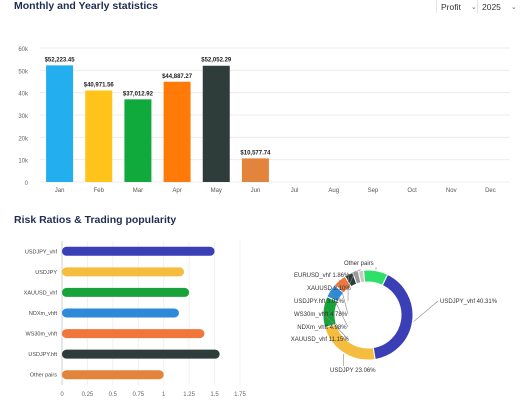 This screenshot has width=523, height=401. Describe the element at coordinates (27, 184) in the screenshot. I see `y-tick-label: 0` at that location.